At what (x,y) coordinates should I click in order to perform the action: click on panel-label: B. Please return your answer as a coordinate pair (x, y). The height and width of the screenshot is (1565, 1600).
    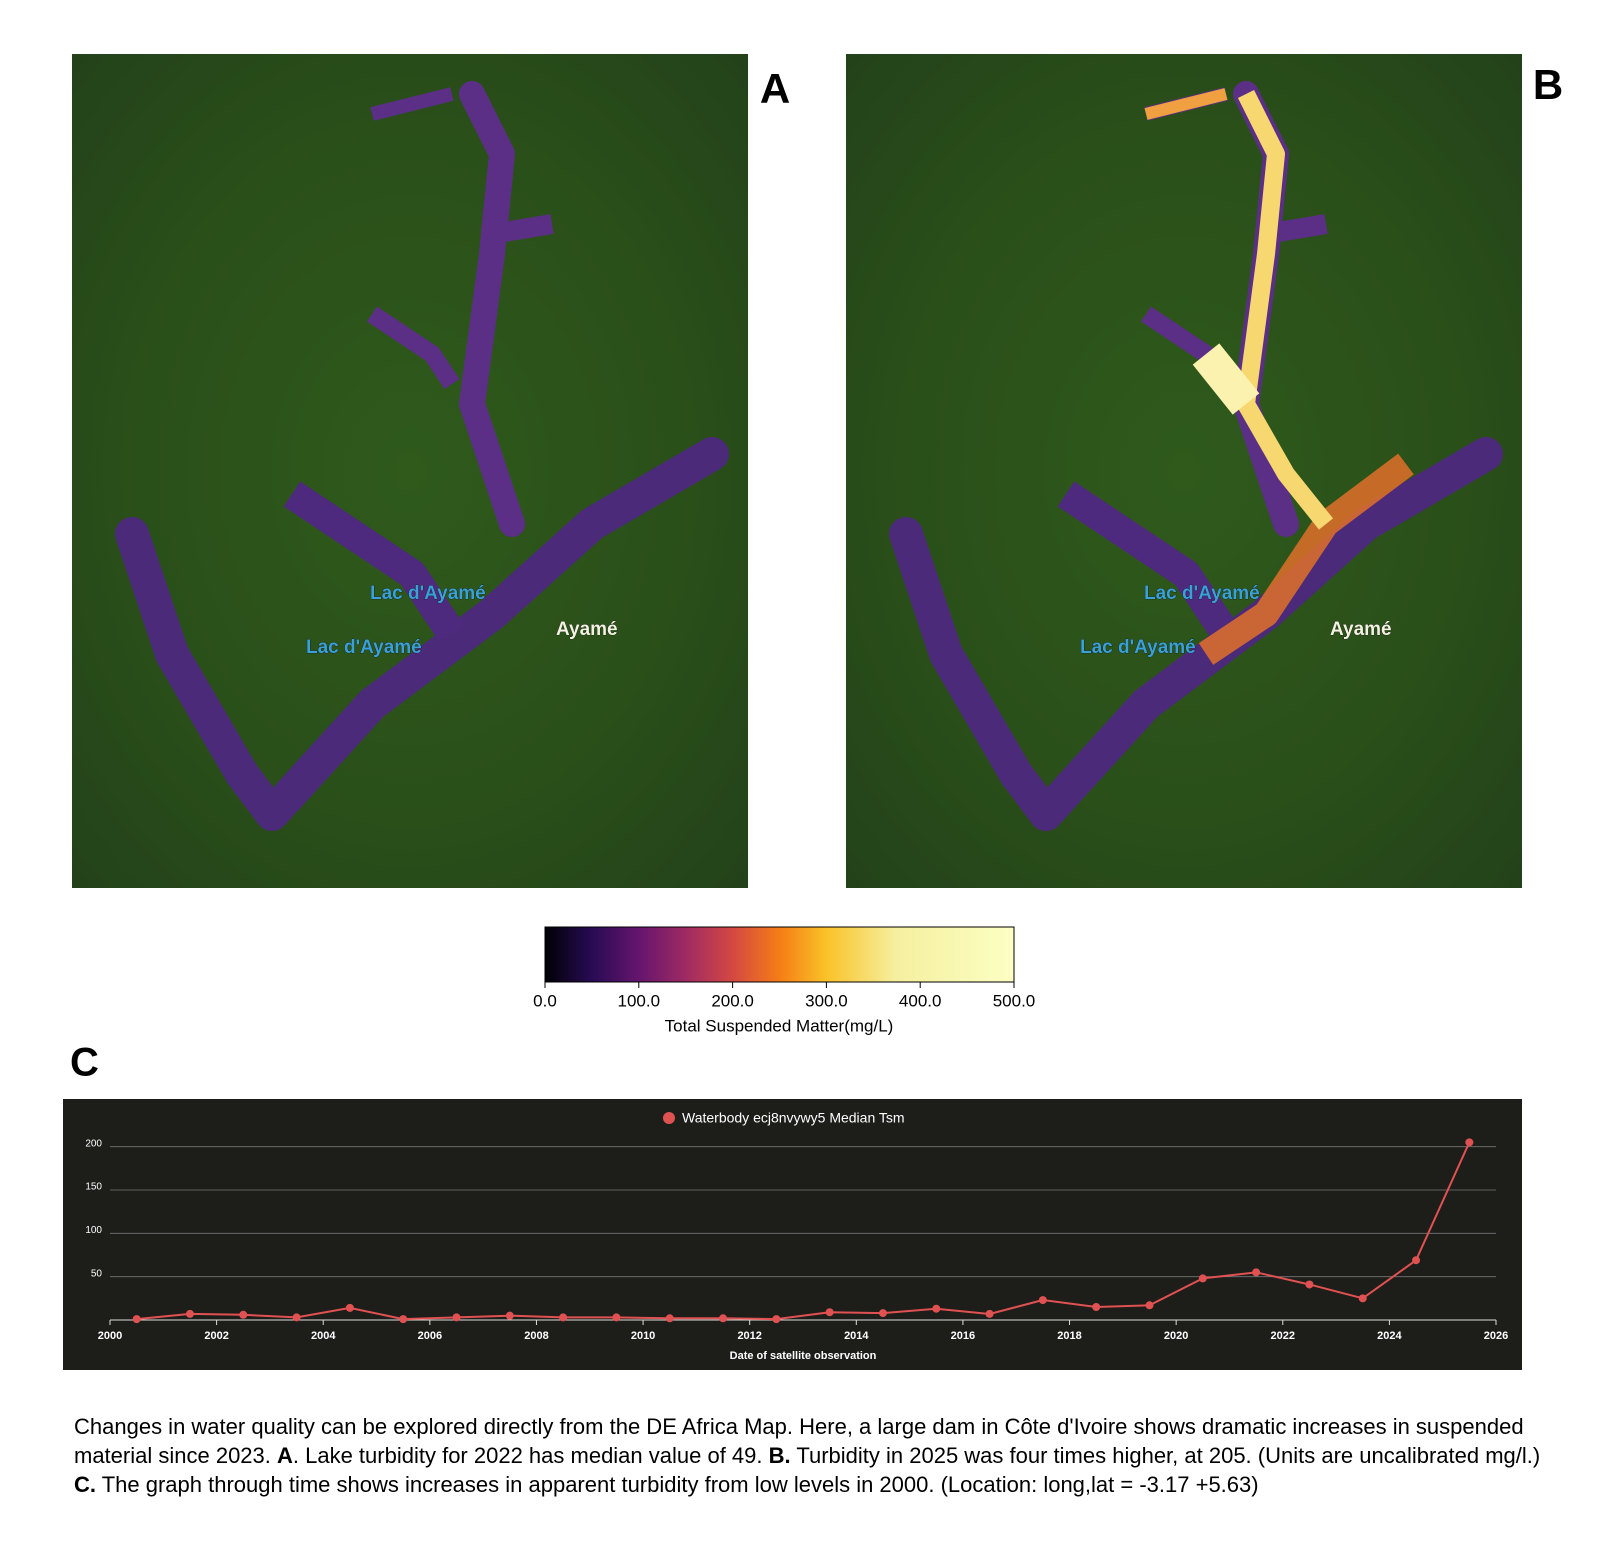
    Looking at the image, I should click on (1548, 84).